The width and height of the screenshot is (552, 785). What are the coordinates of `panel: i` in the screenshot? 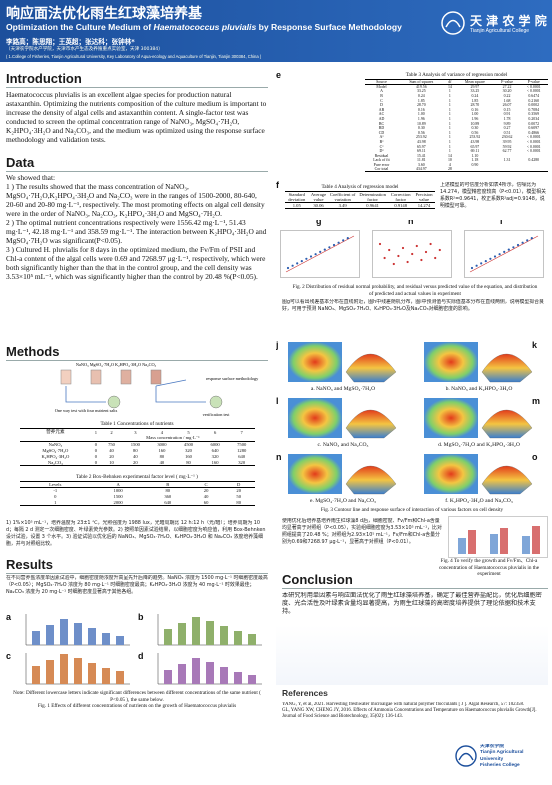 It's located at (504, 250).